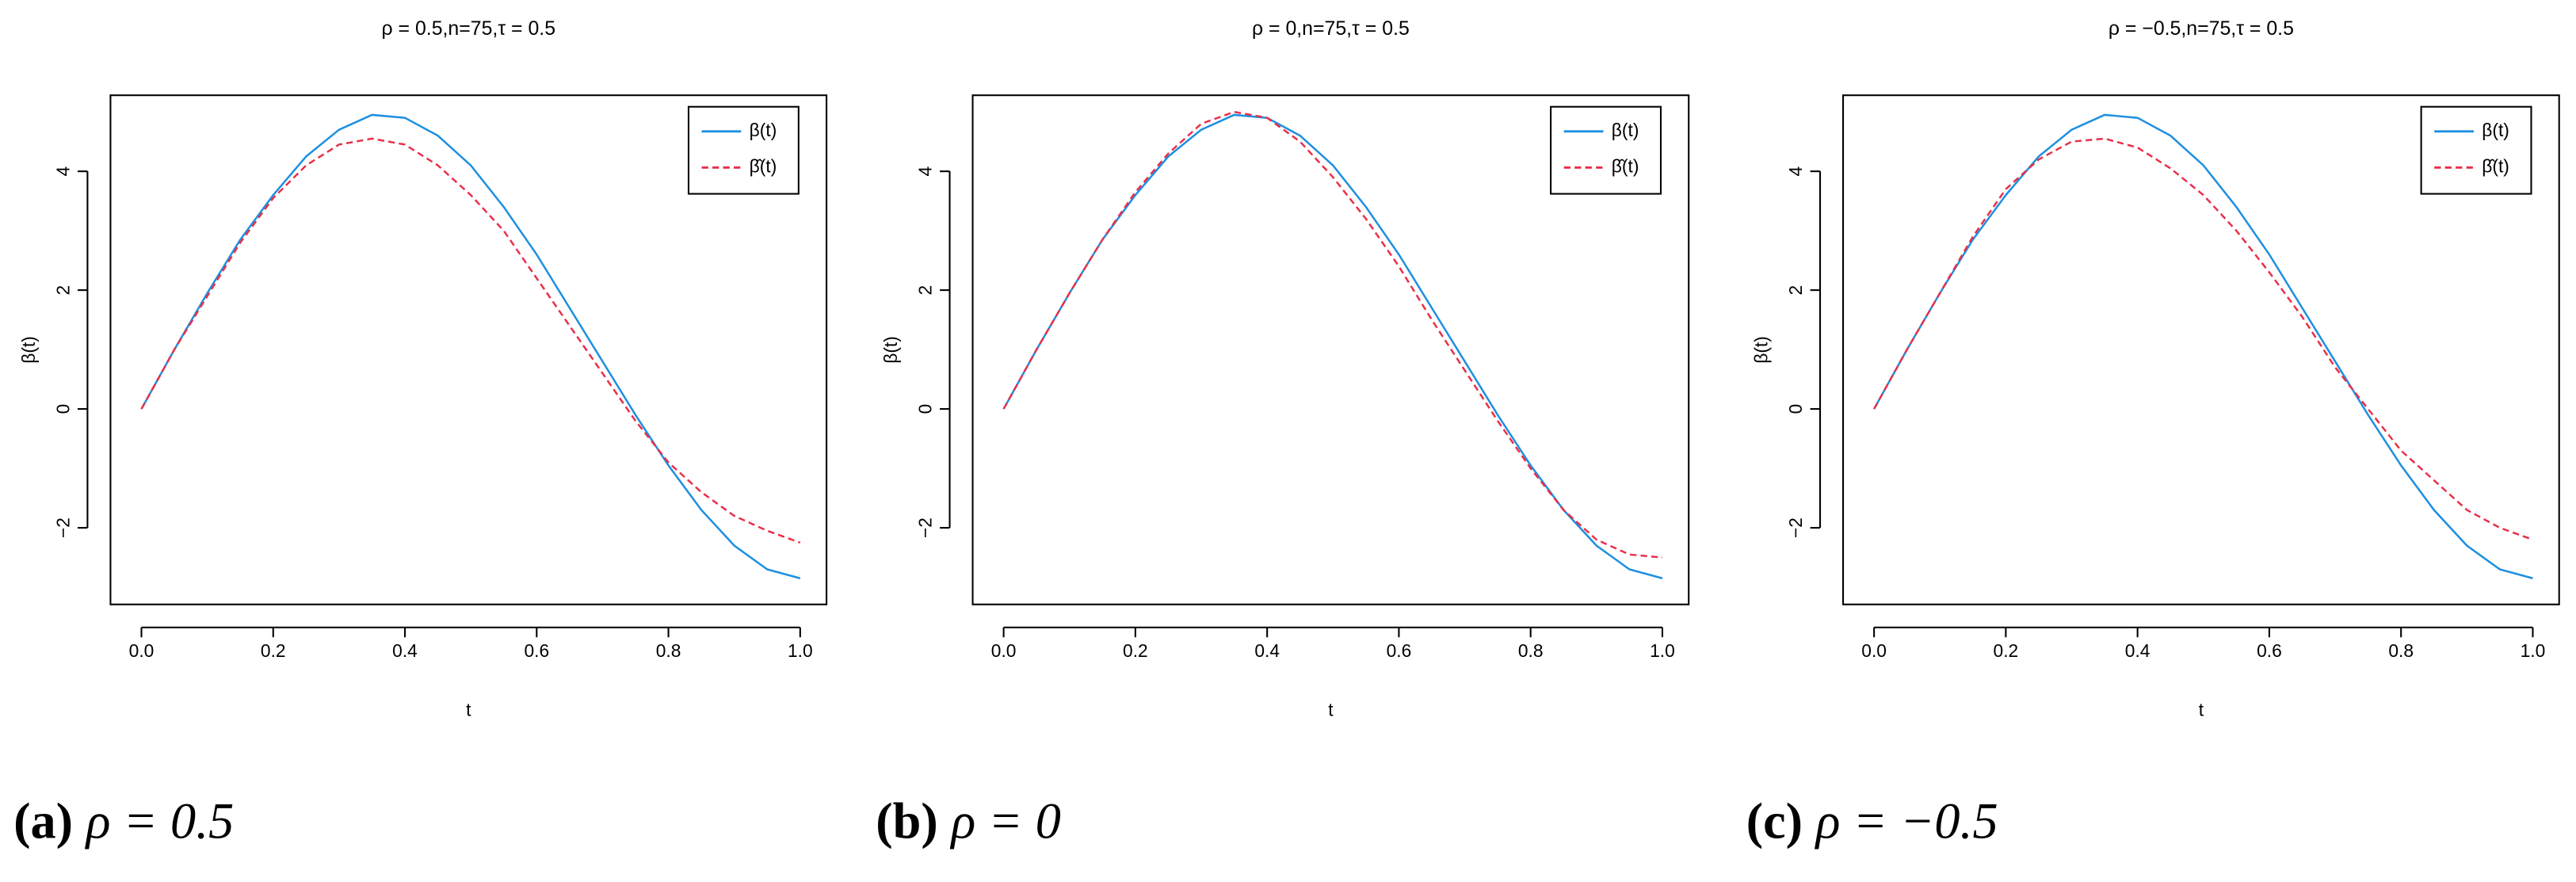 This screenshot has width=2576, height=882. I want to click on caption-label: (b), so click(907, 820).